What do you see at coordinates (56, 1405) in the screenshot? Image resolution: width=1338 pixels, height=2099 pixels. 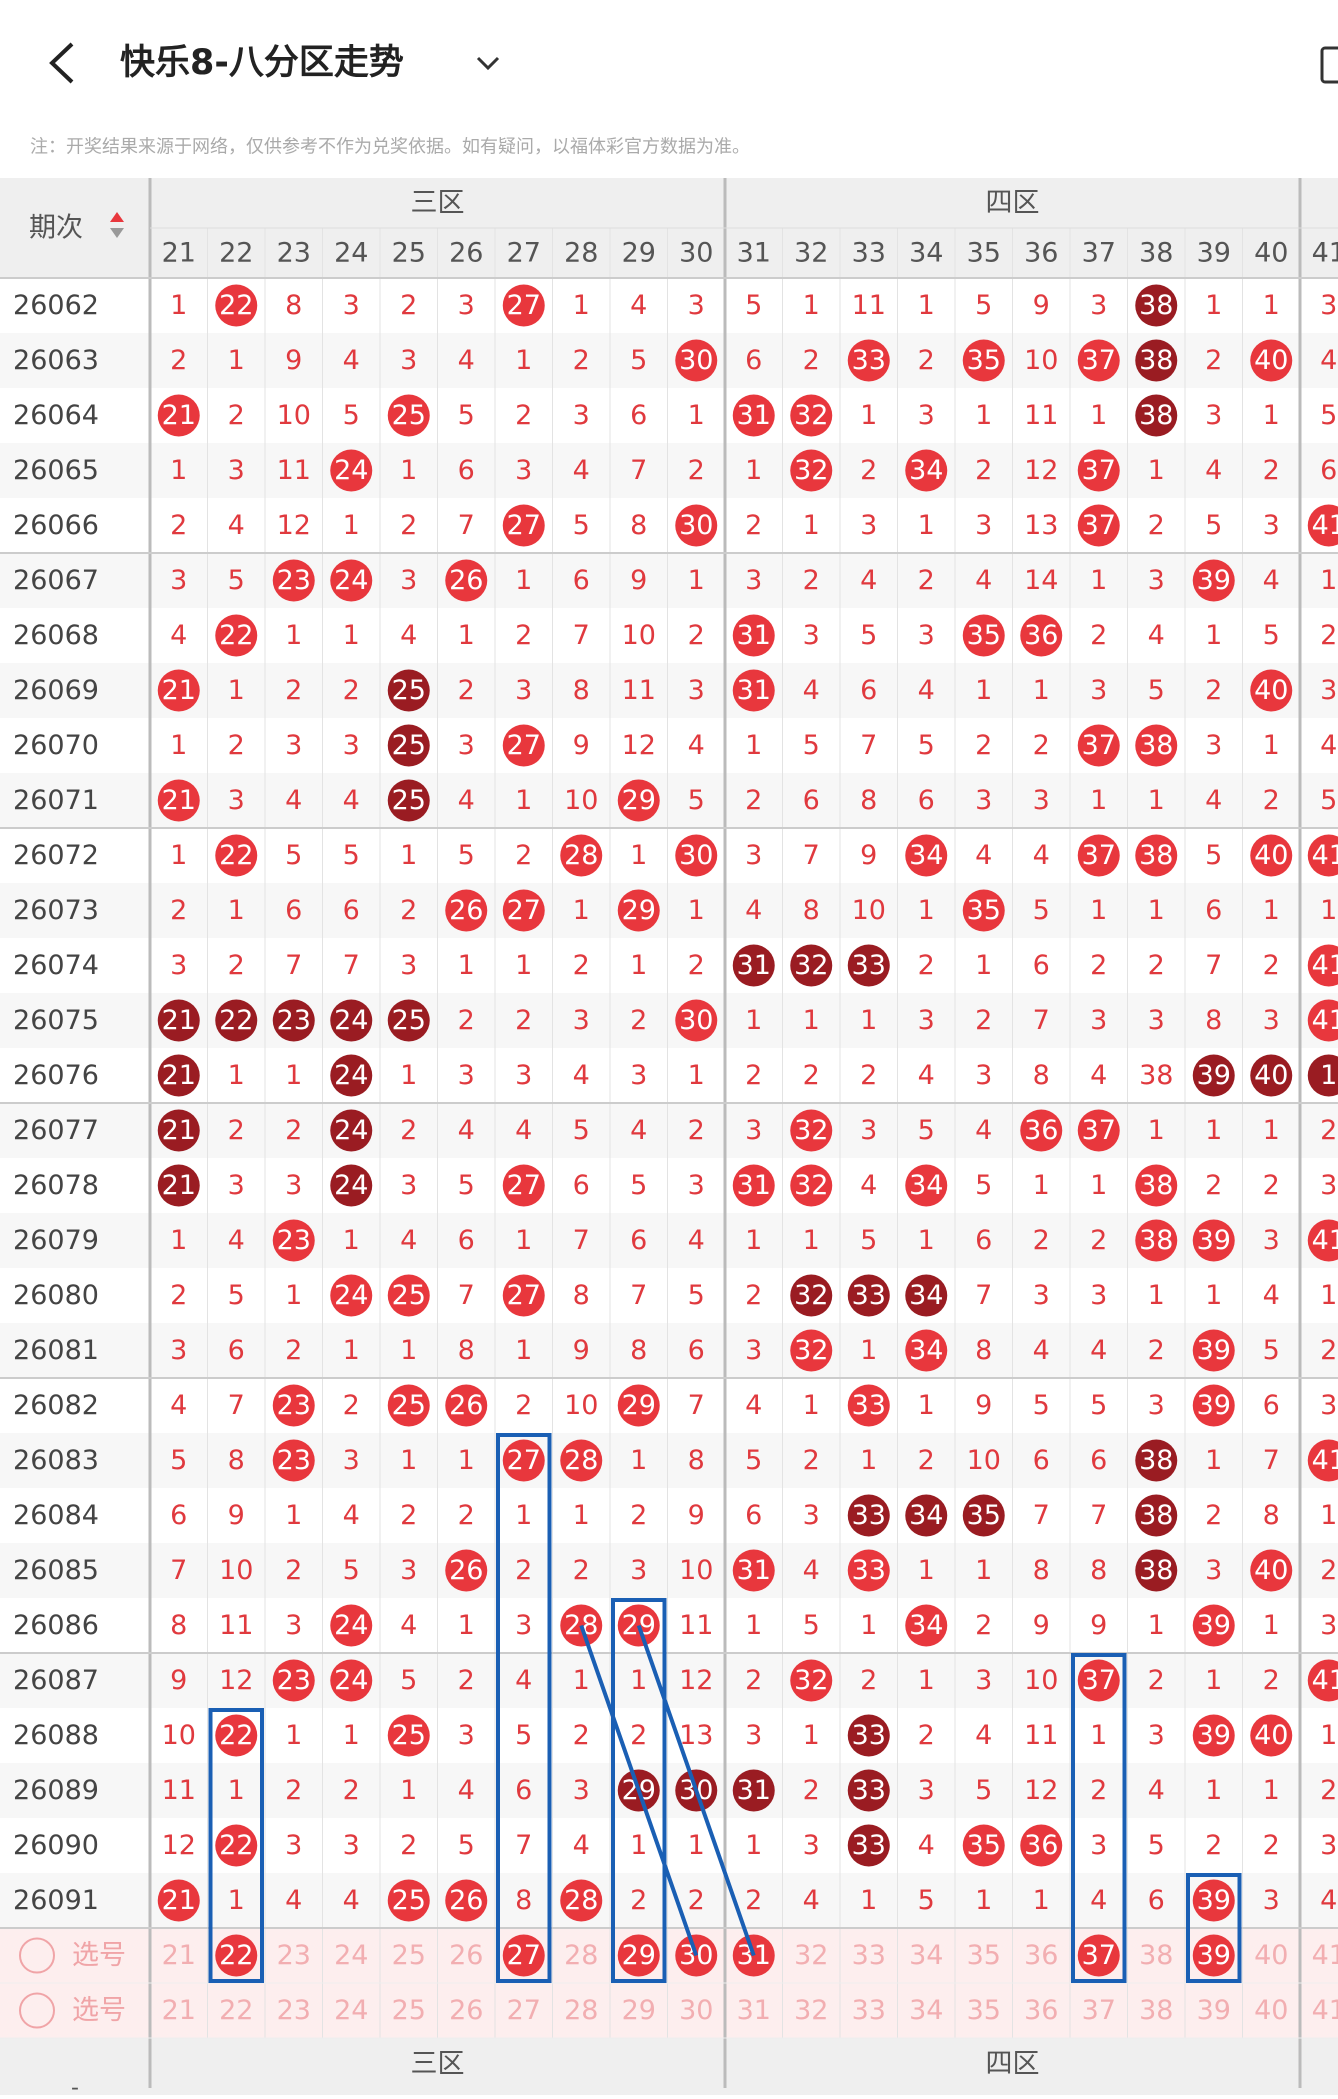 I see `issue: 26082` at bounding box center [56, 1405].